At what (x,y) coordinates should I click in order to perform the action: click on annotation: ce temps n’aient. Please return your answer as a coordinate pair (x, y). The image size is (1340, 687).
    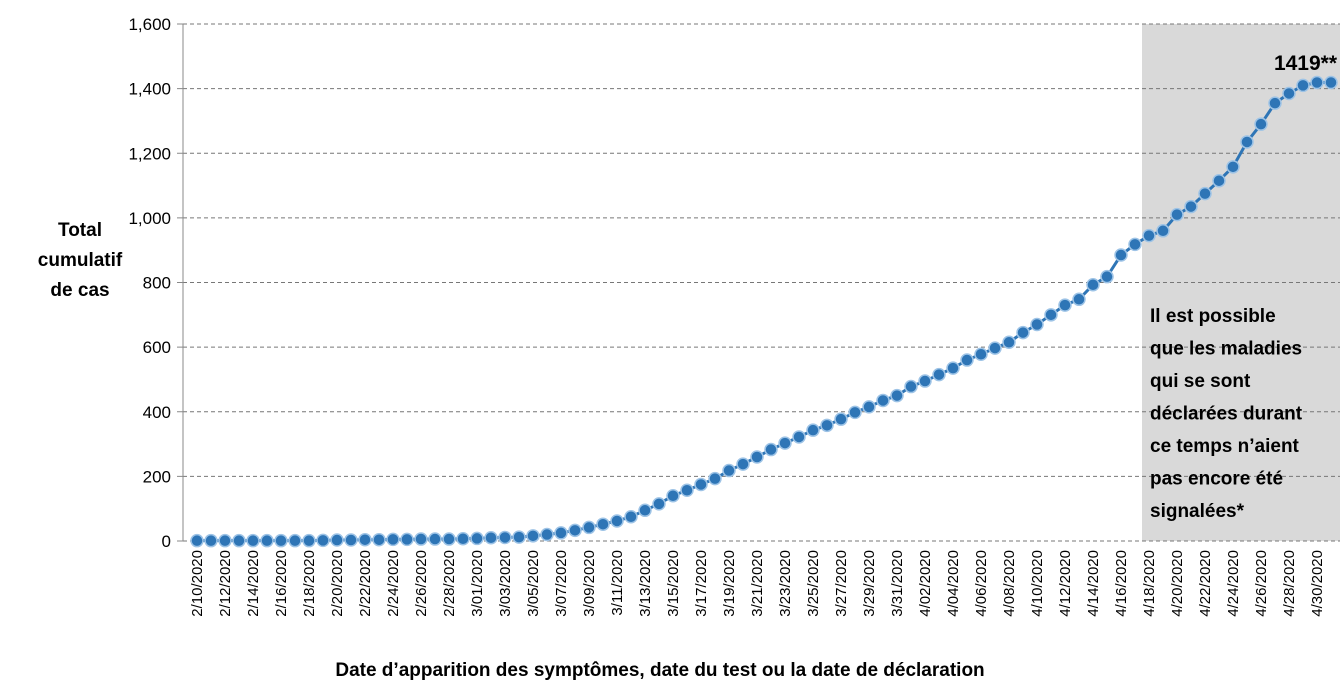
    Looking at the image, I should click on (1225, 446).